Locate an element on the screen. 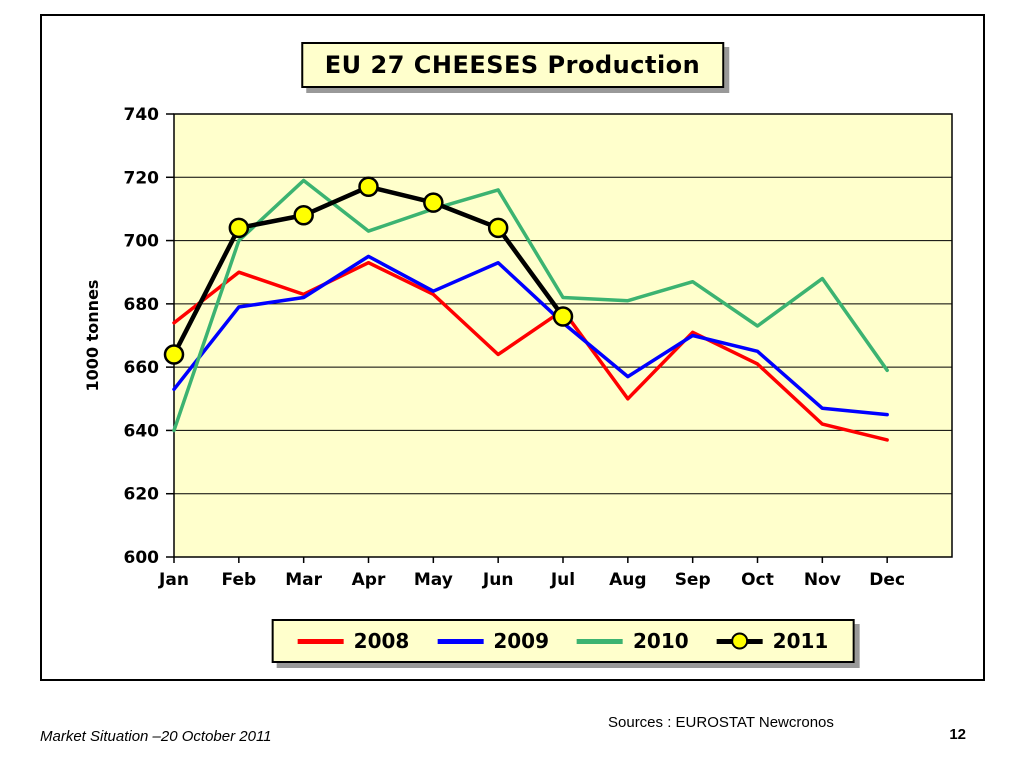 The width and height of the screenshot is (1024, 768). x-tick-label: Aug is located at coordinates (627, 580).